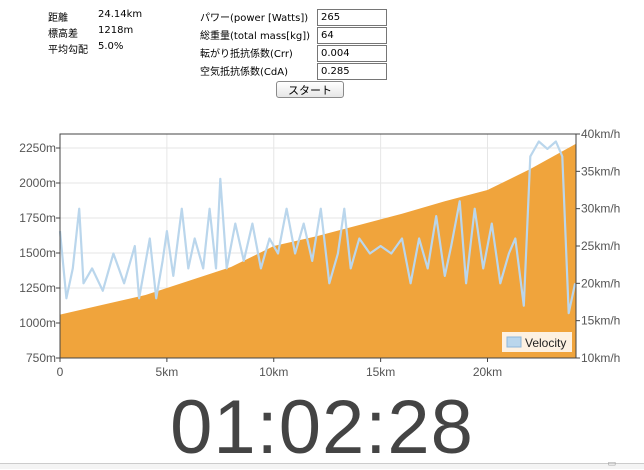  I want to click on param-mass: 総重量(total mass[kg]), so click(295, 36).